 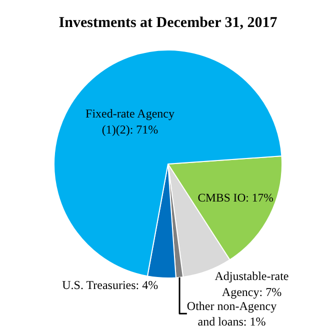 What do you see at coordinates (168, 23) in the screenshot?
I see `chart-title: Investments at December 31, 2017` at bounding box center [168, 23].